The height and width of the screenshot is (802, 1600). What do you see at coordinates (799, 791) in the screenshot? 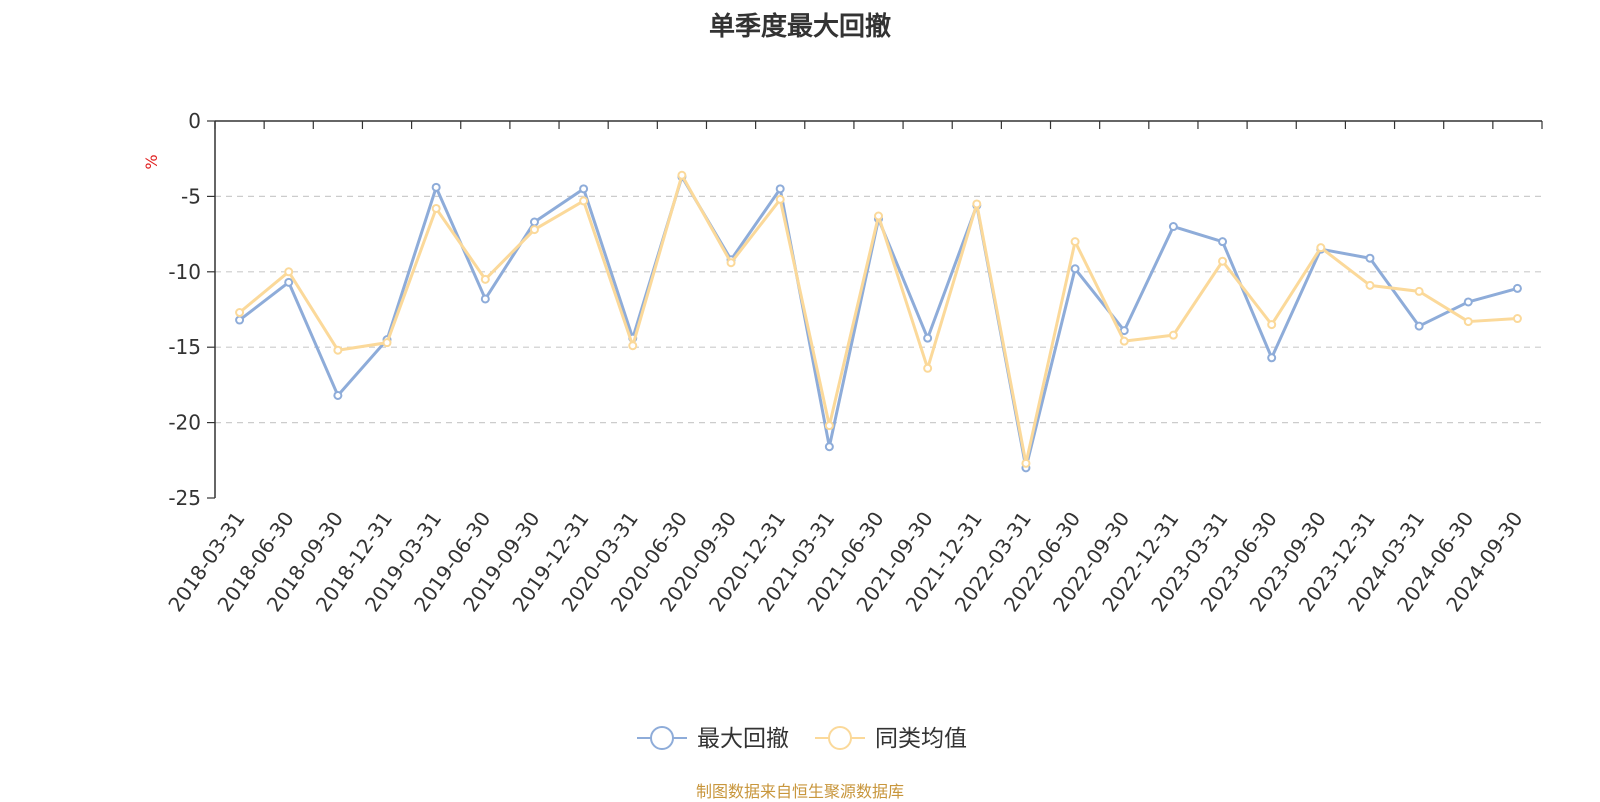
I see `source-note: 制图数据来自恒生聚源数据库` at bounding box center [799, 791].